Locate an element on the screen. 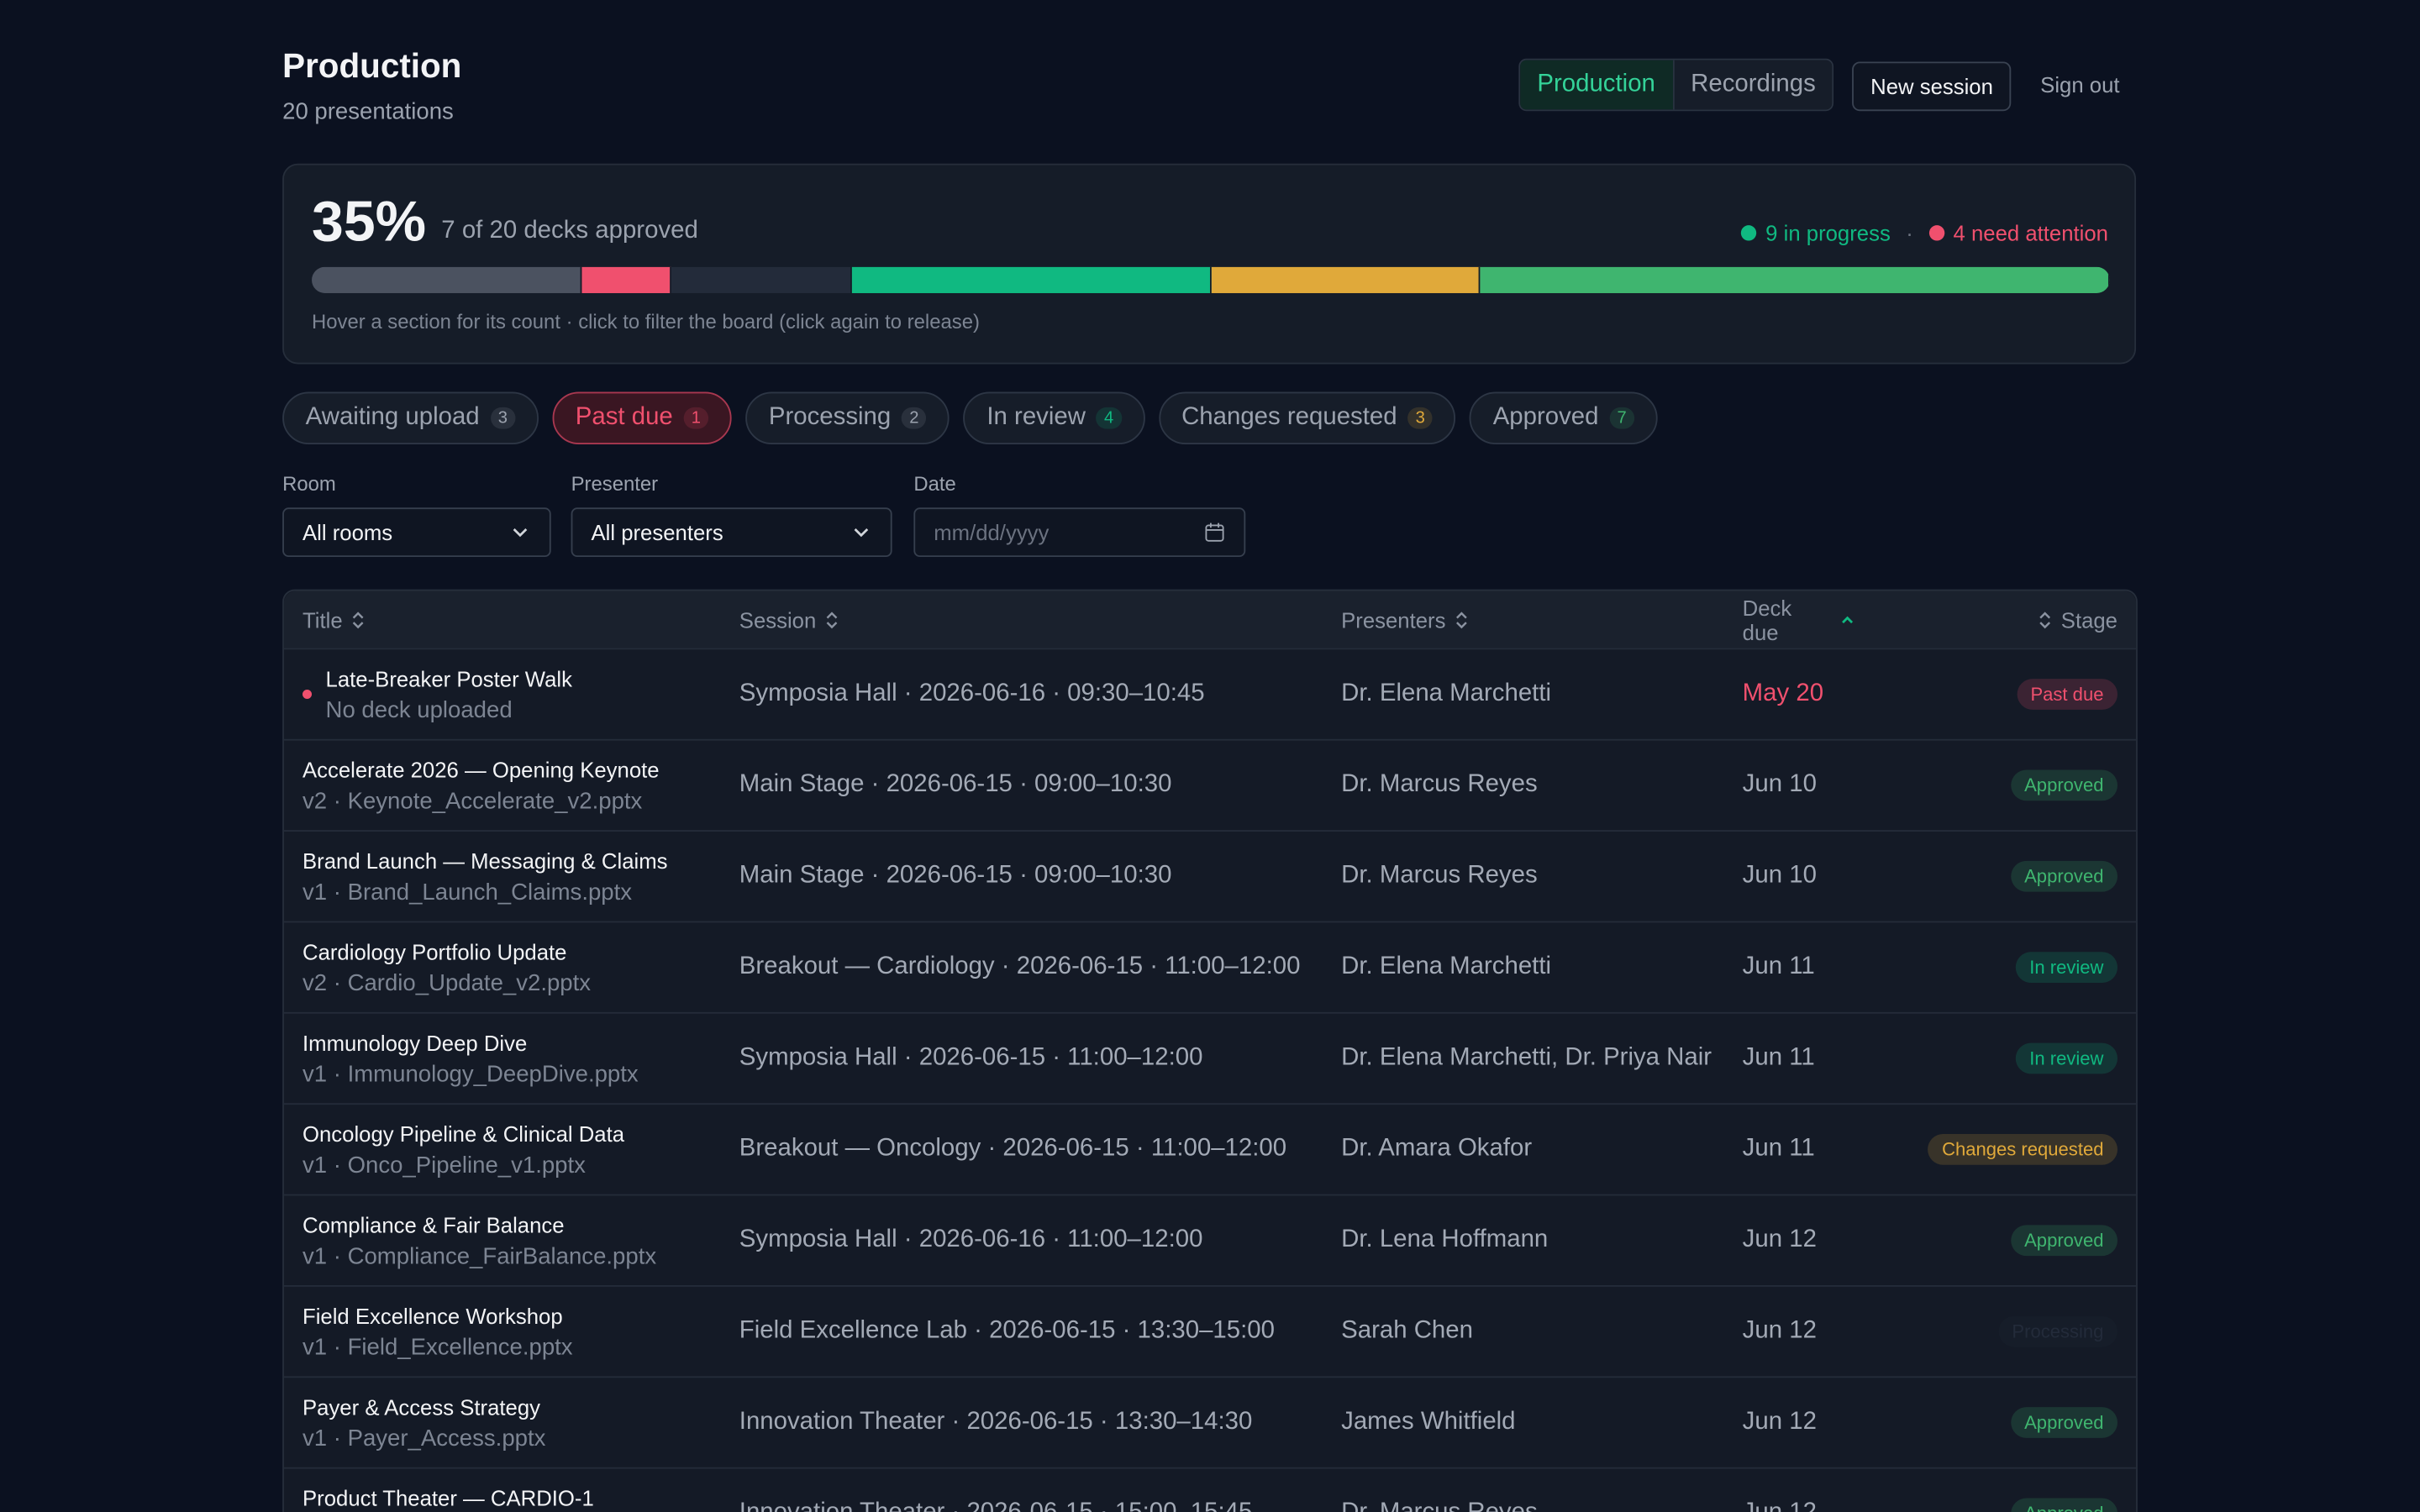 The width and height of the screenshot is (2420, 1512). presenters: James Whitfield is located at coordinates (1428, 1422).